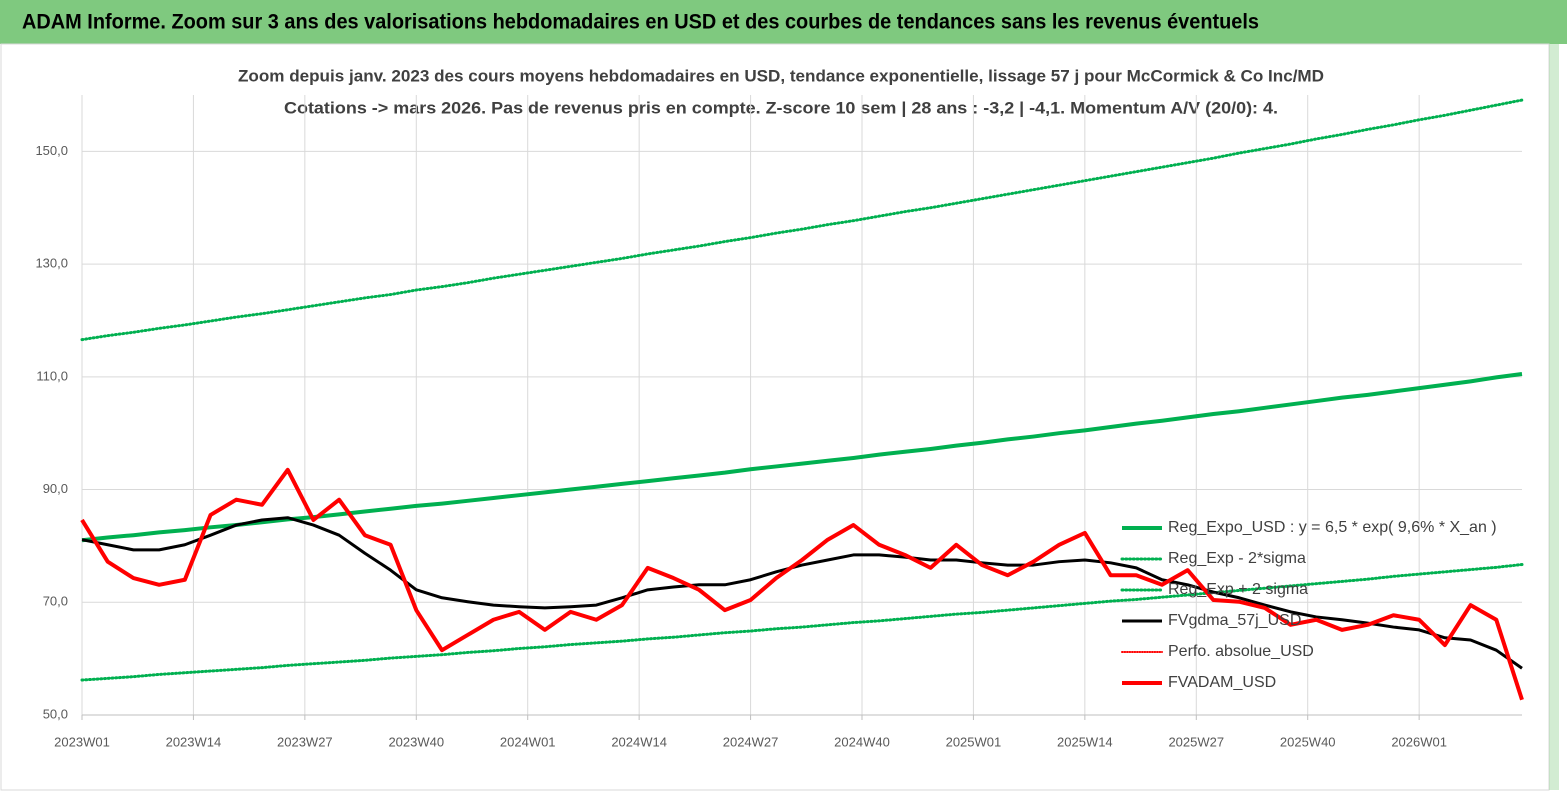 This screenshot has height=792, width=1567. What do you see at coordinates (751, 741) in the screenshot?
I see `x-tick-label: 2024W27` at bounding box center [751, 741].